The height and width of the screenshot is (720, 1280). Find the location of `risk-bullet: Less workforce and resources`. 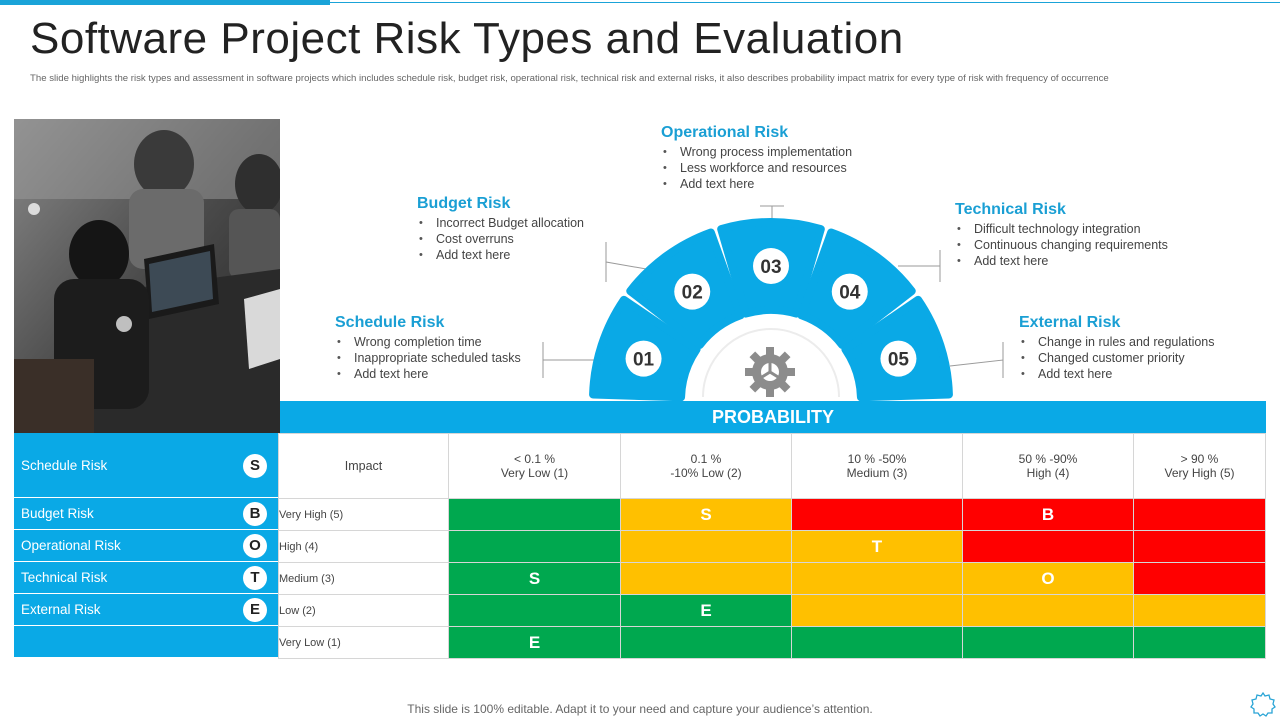

risk-bullet: Less workforce and resources is located at coordinates (756, 168).